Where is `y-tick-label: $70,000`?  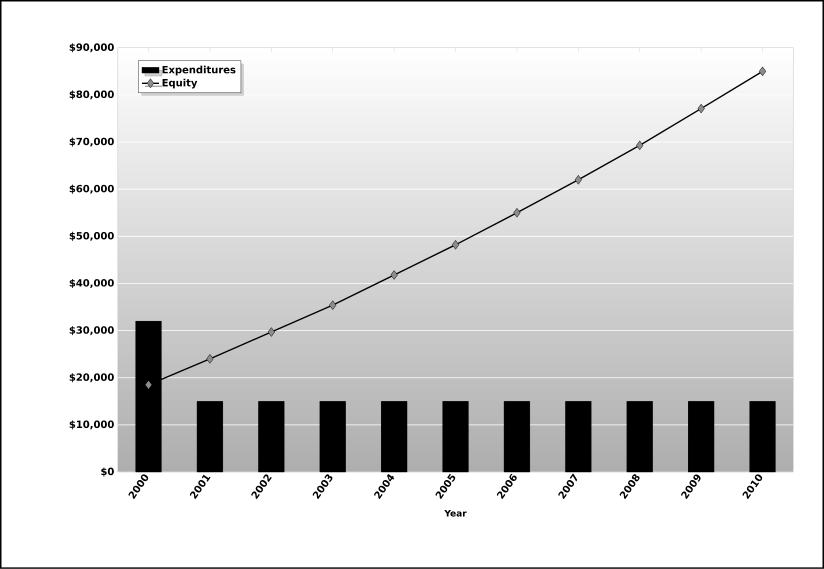
y-tick-label: $70,000 is located at coordinates (92, 142).